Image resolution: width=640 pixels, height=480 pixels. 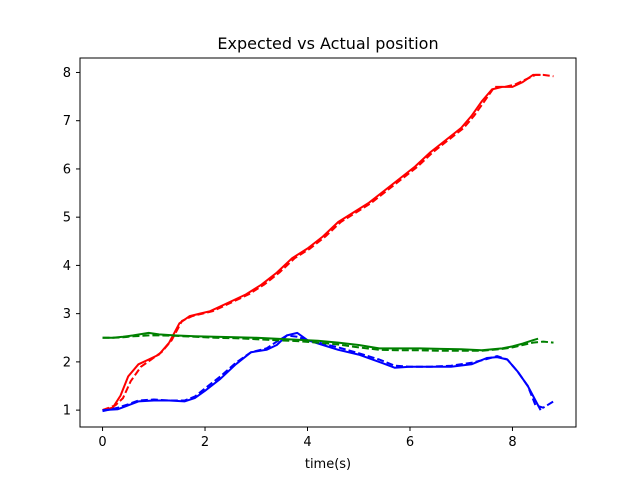 I want to click on x-tick-label: 4, so click(x=307, y=442).